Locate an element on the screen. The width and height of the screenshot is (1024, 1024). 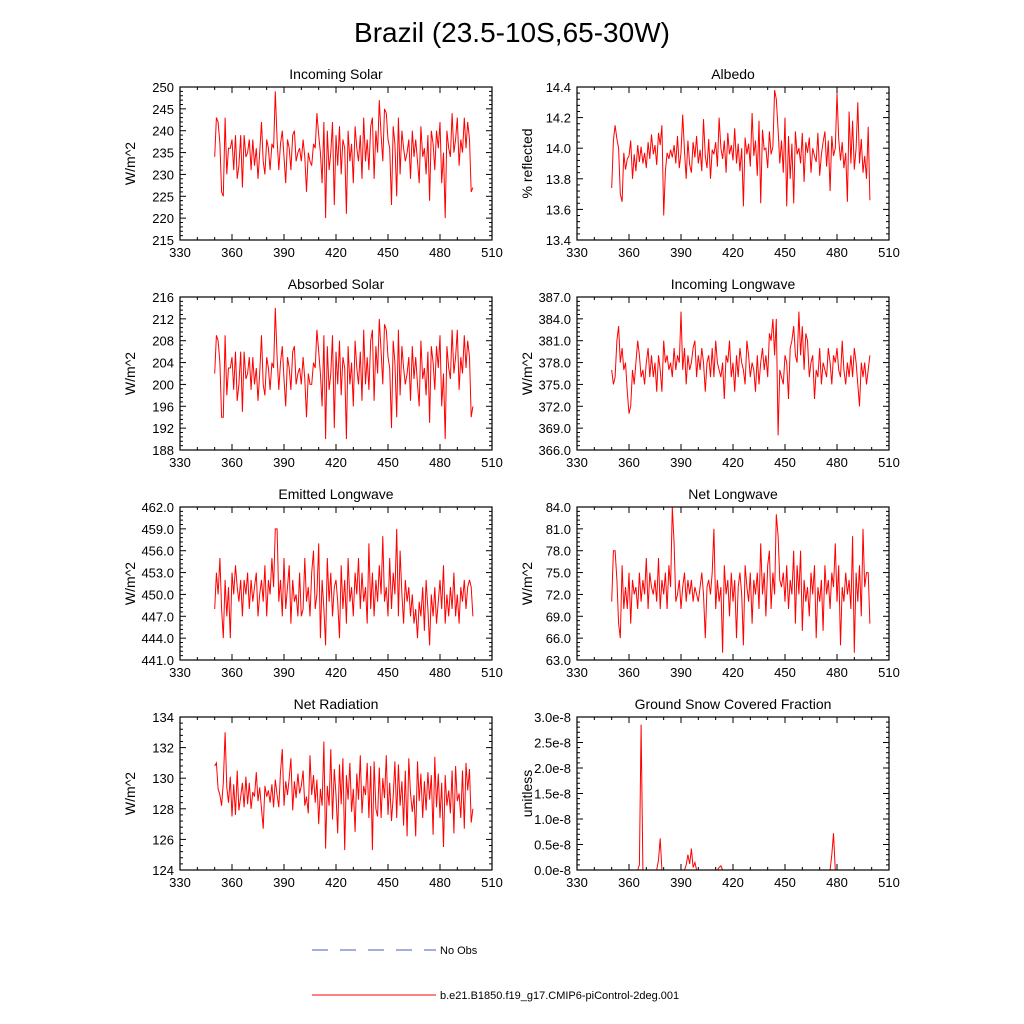
y-tick-label: 204 is located at coordinates (163, 363).